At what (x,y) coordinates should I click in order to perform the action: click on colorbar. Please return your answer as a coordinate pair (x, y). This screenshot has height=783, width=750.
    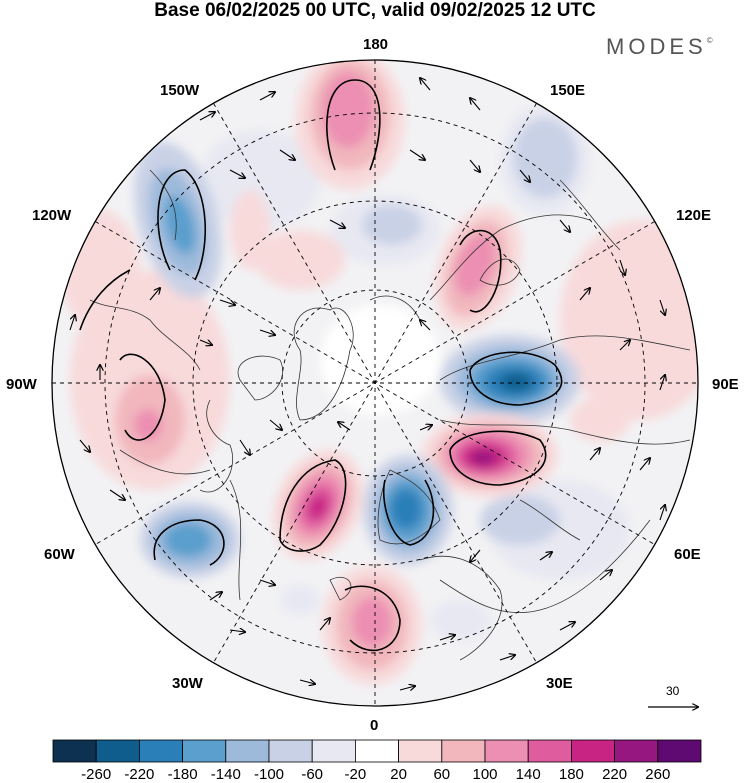
    Looking at the image, I should click on (377, 751).